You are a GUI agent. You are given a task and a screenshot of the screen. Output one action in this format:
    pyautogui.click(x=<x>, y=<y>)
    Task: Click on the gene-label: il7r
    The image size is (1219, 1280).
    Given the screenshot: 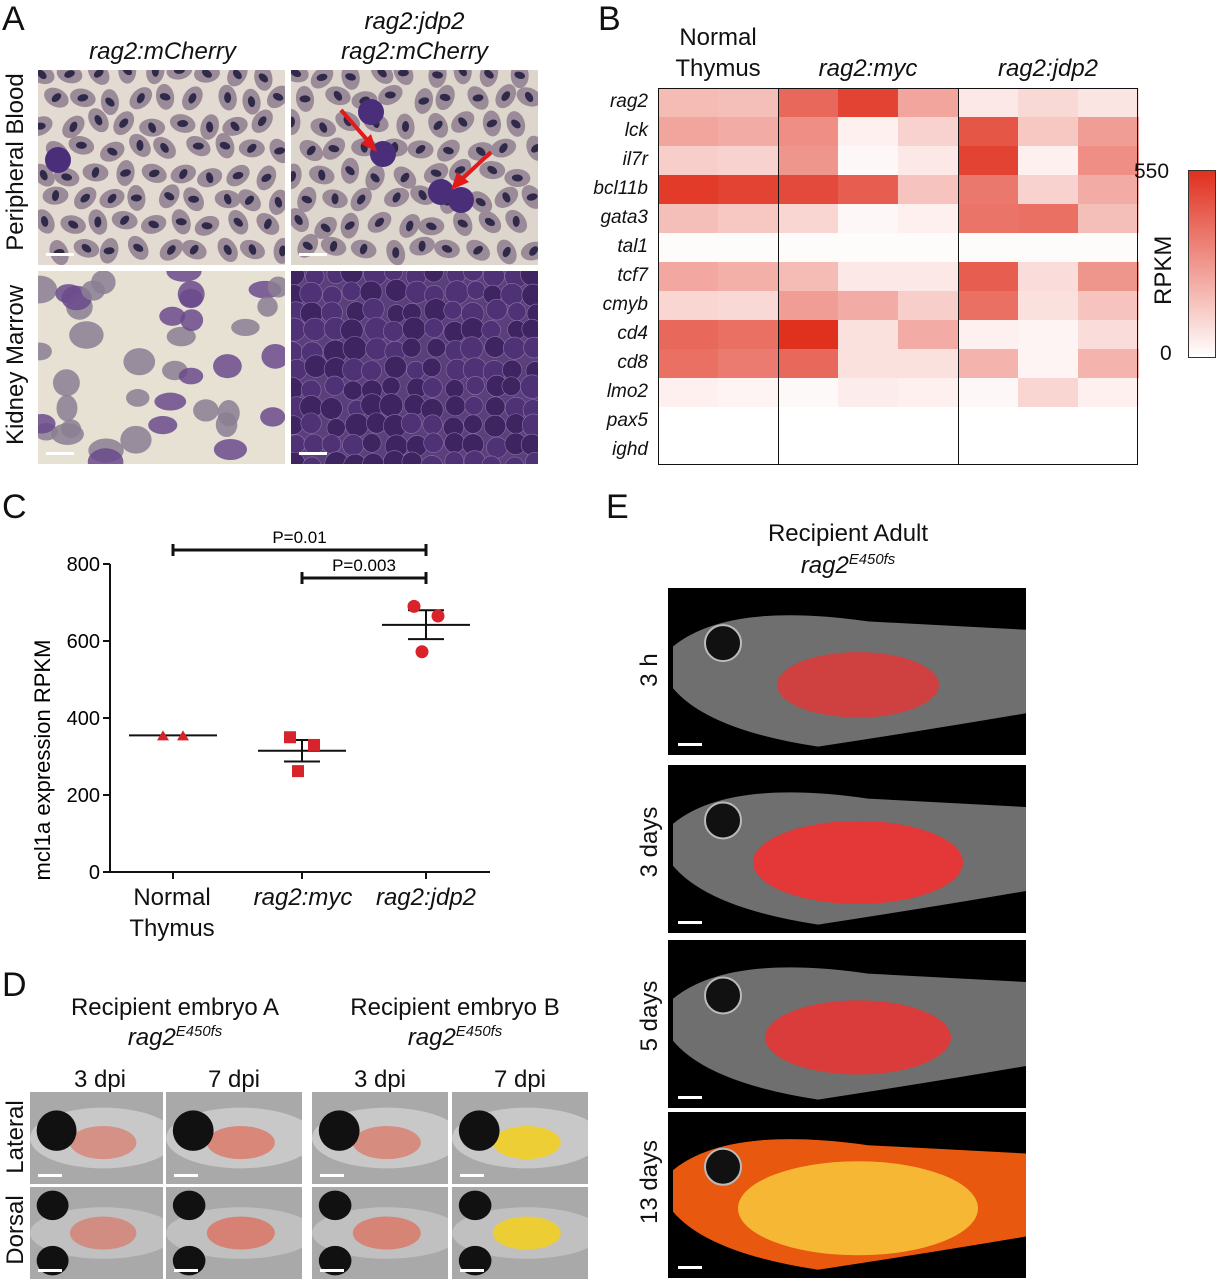 What is the action you would take?
    pyautogui.click(x=635, y=159)
    